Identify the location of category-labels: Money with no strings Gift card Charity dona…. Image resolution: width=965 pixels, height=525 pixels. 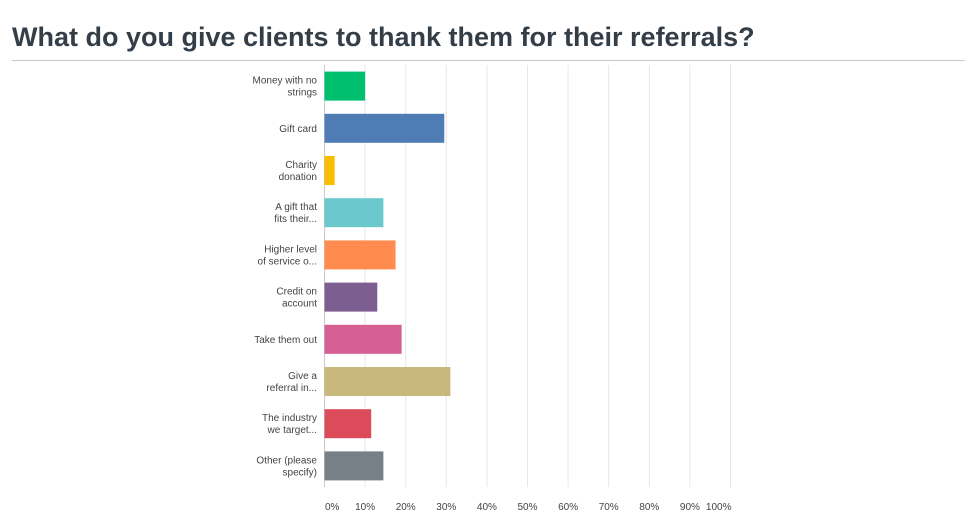
(285, 277).